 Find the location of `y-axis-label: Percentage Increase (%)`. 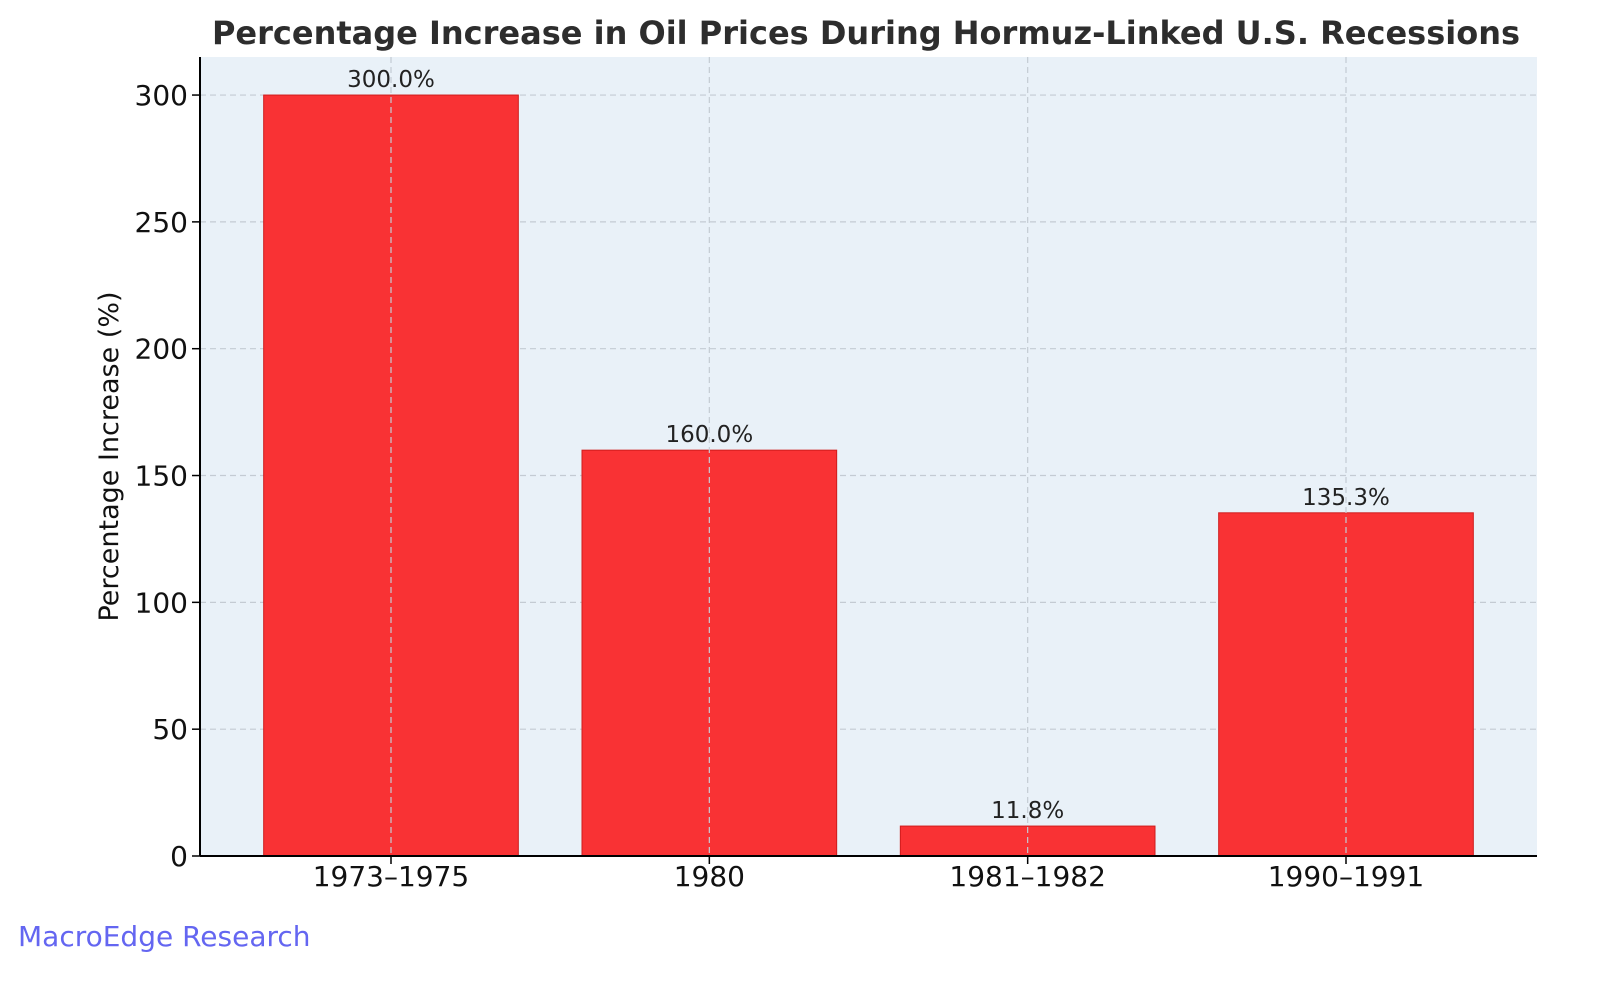

y-axis-label: Percentage Increase (%) is located at coordinates (109, 456).